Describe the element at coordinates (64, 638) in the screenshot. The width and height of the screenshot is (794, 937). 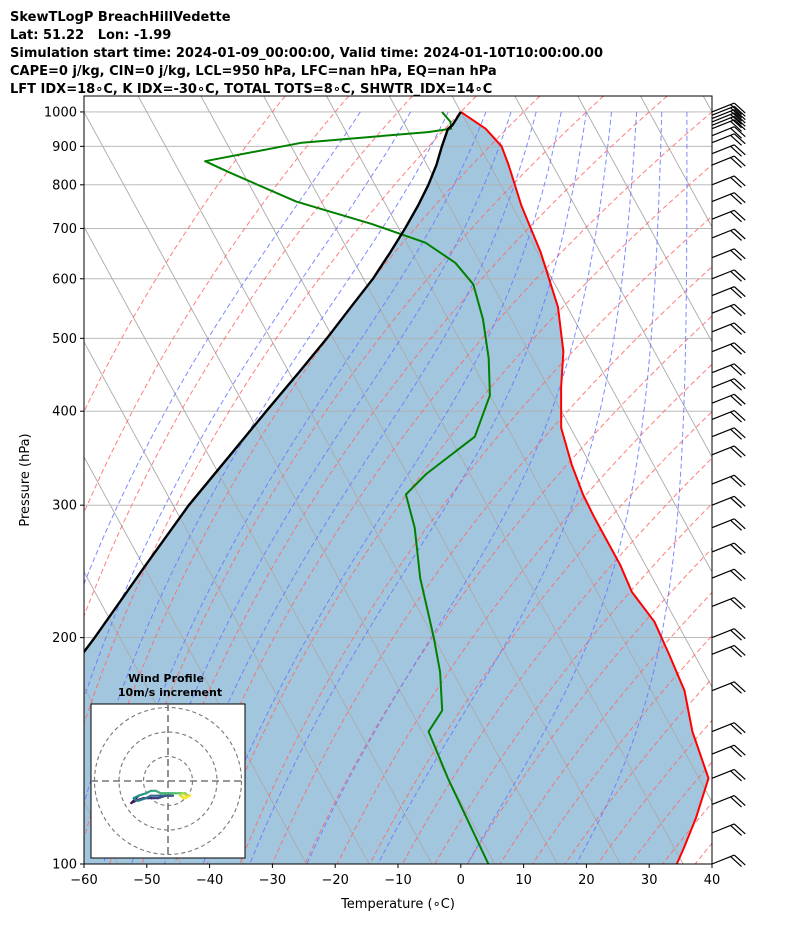
I see `y-tick-label: 200` at that location.